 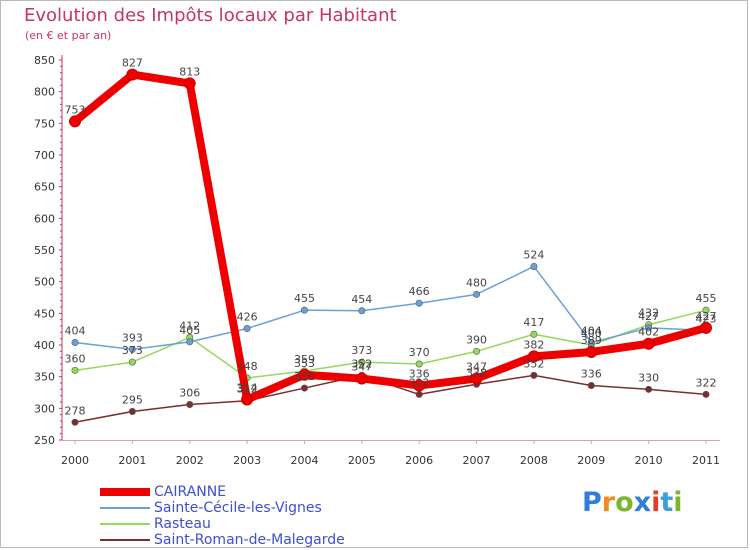 What do you see at coordinates (190, 492) in the screenshot?
I see `legend-label-cairanne: CAIRANNE` at bounding box center [190, 492].